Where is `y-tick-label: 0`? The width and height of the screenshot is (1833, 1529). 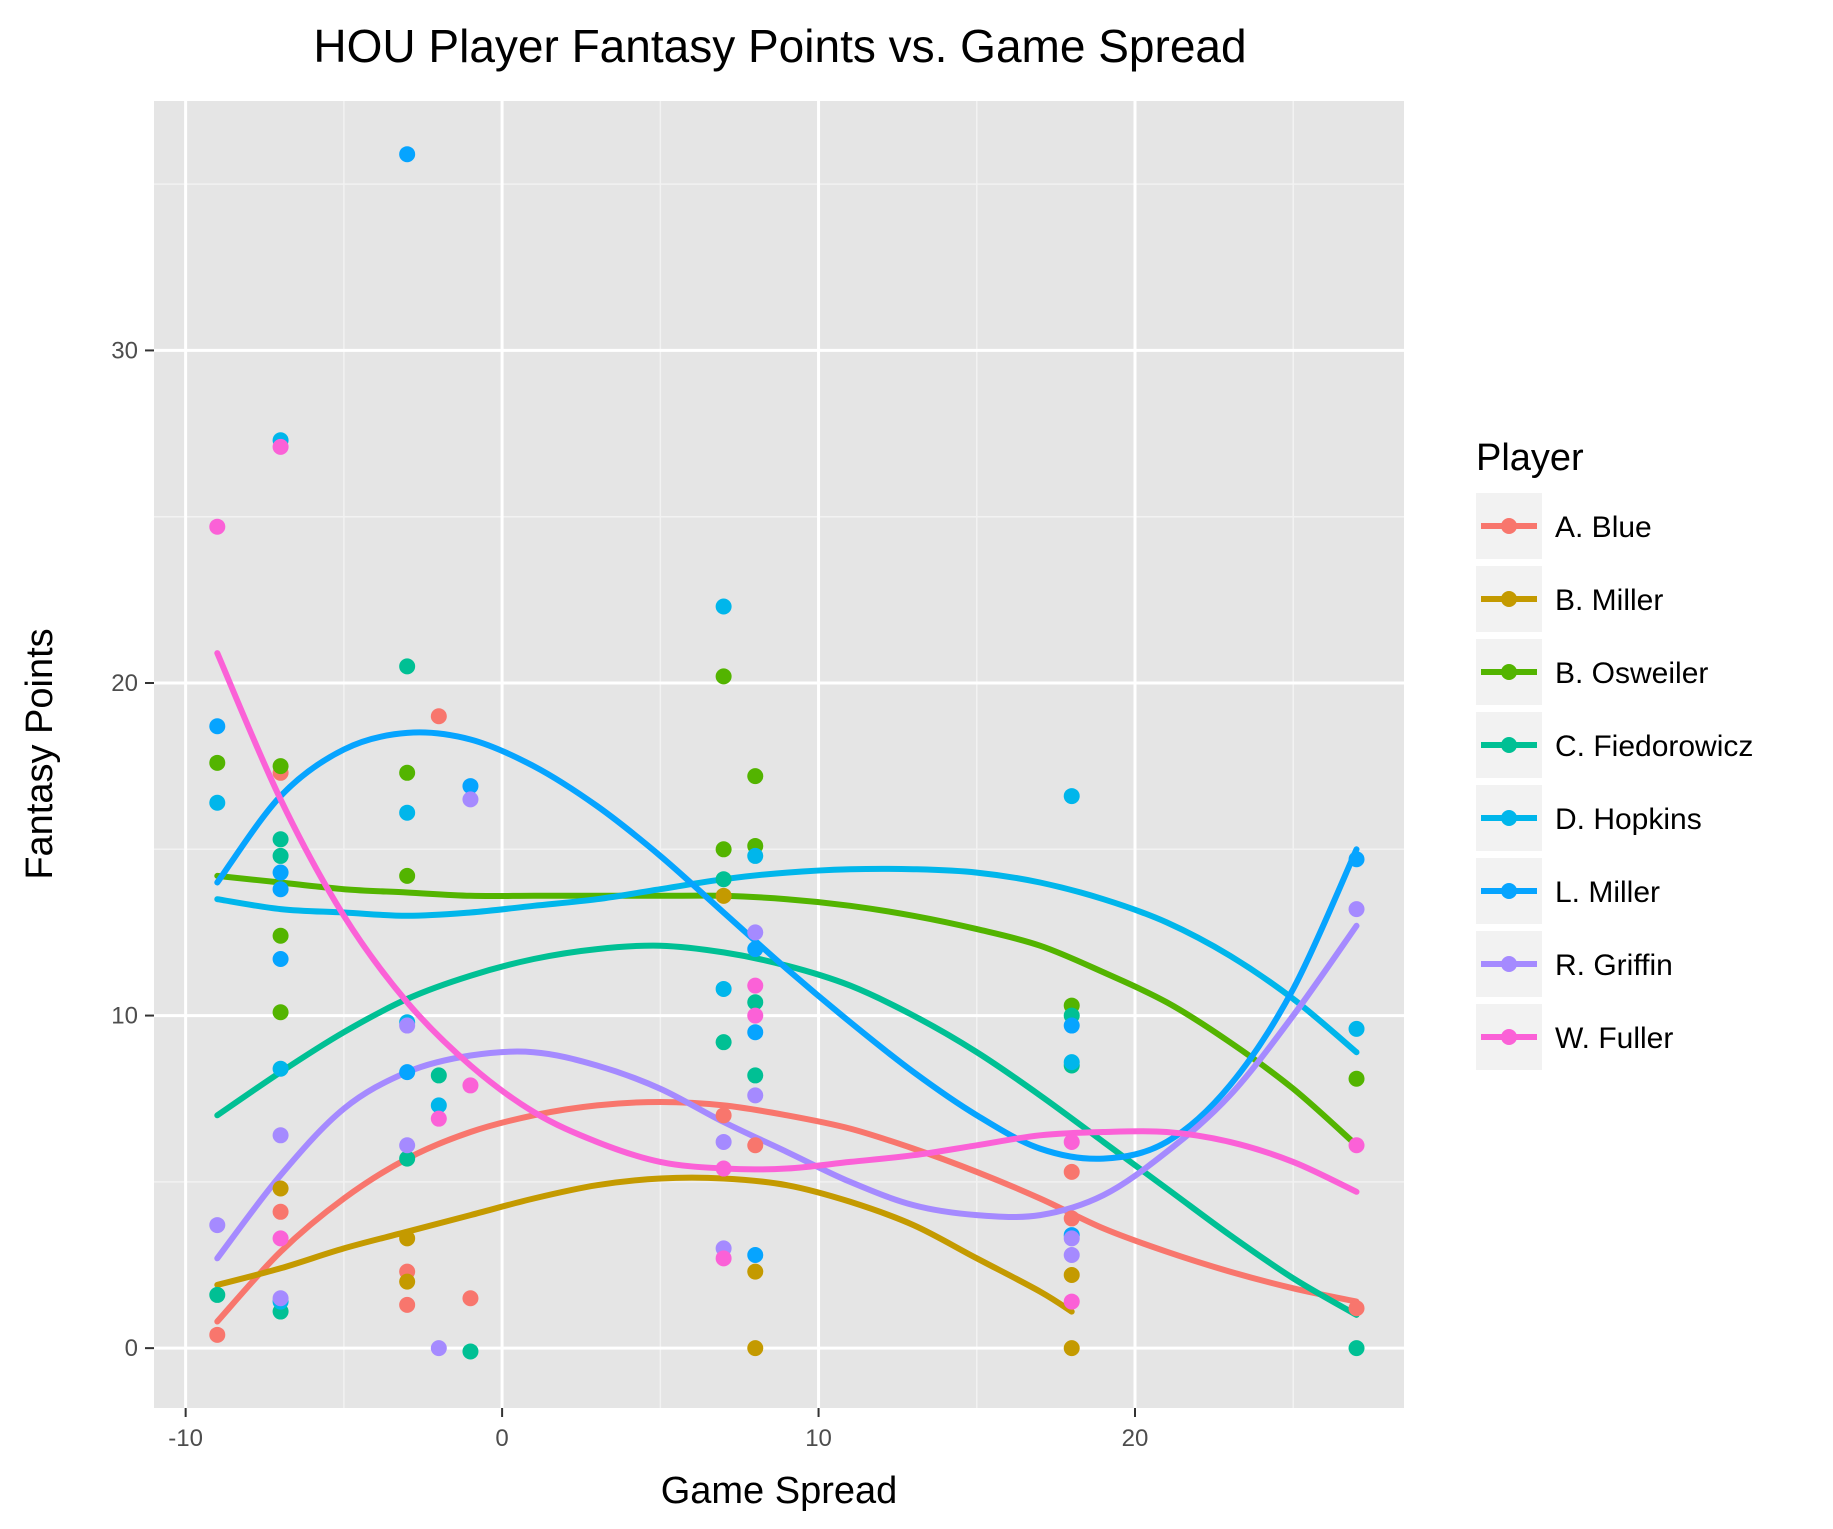
y-tick-label: 0 is located at coordinates (131, 1348).